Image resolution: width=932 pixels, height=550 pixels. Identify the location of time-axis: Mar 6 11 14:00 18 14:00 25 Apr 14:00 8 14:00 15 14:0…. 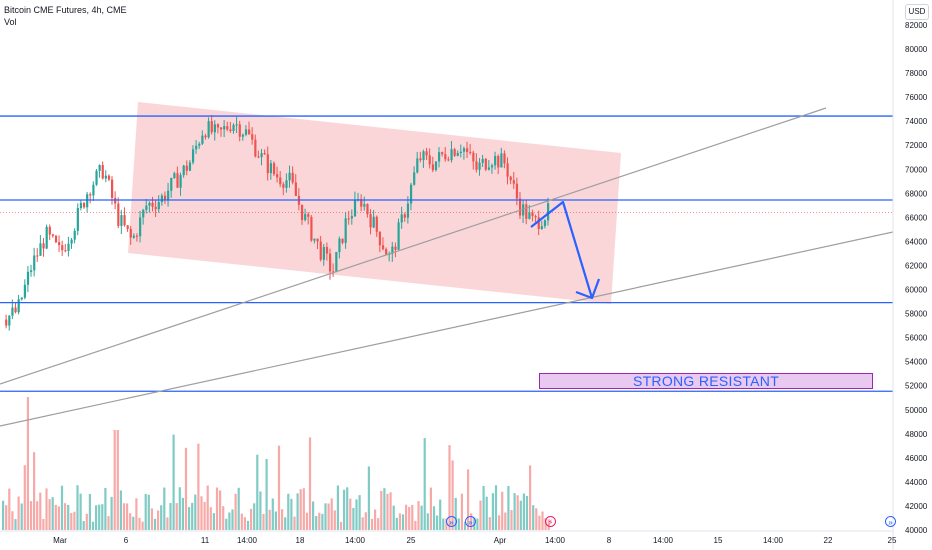
(448, 537).